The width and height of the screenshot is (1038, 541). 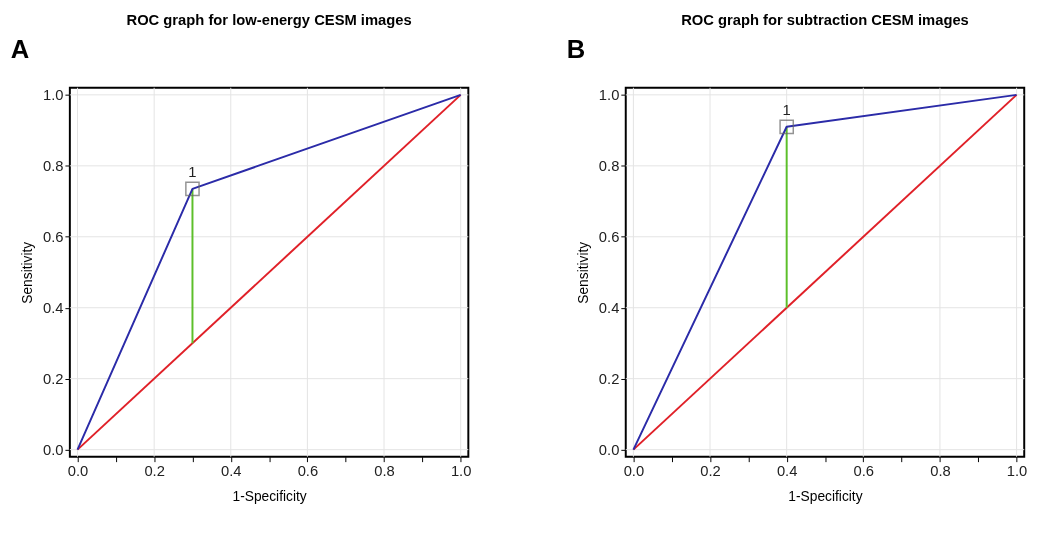 What do you see at coordinates (269, 19) in the screenshot?
I see `chart-title: ROC graph for low-energy CESM images` at bounding box center [269, 19].